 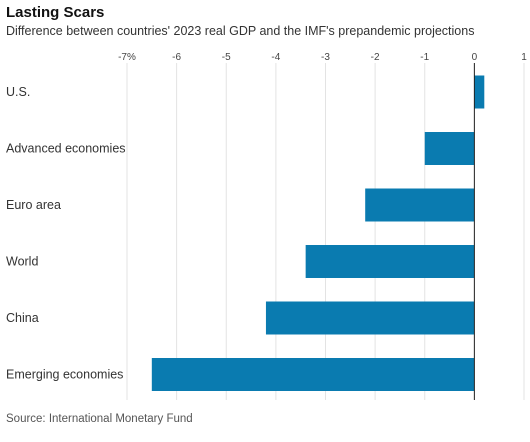 What do you see at coordinates (66, 149) in the screenshot?
I see `category-label: Advanced economies` at bounding box center [66, 149].